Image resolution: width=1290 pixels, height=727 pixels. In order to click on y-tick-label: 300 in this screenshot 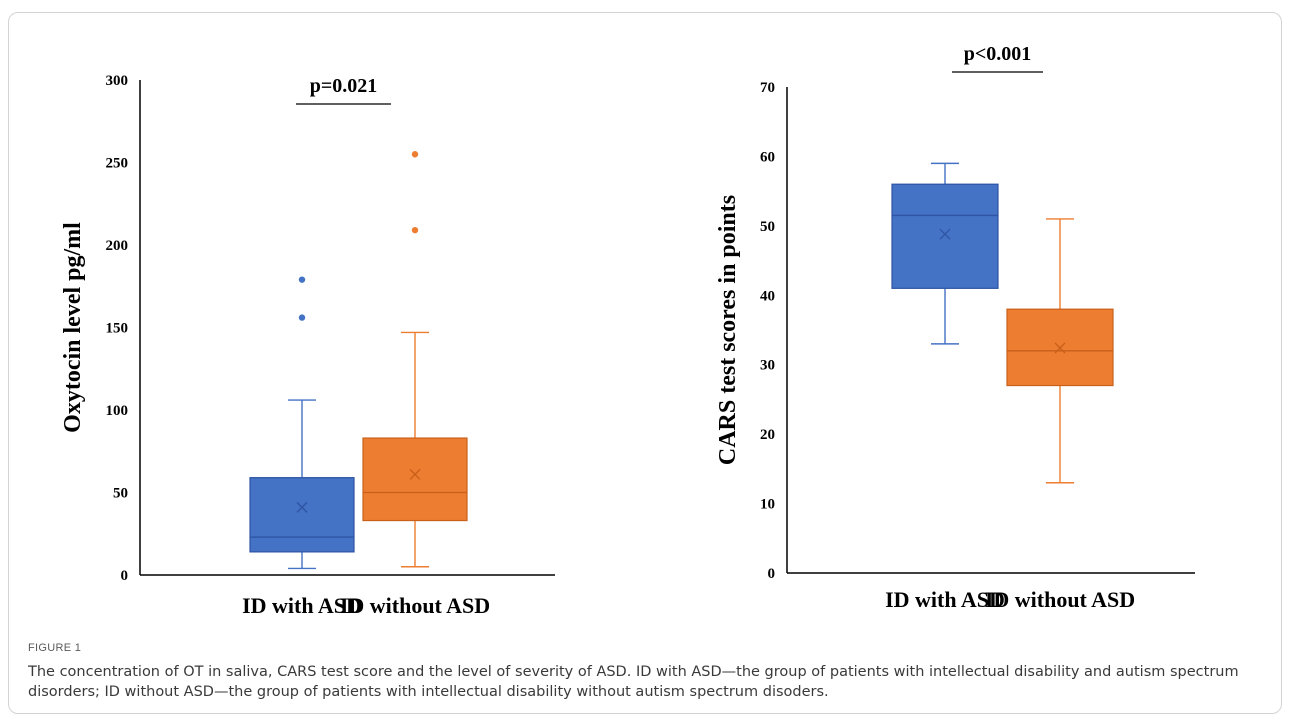, I will do `click(117, 81)`.